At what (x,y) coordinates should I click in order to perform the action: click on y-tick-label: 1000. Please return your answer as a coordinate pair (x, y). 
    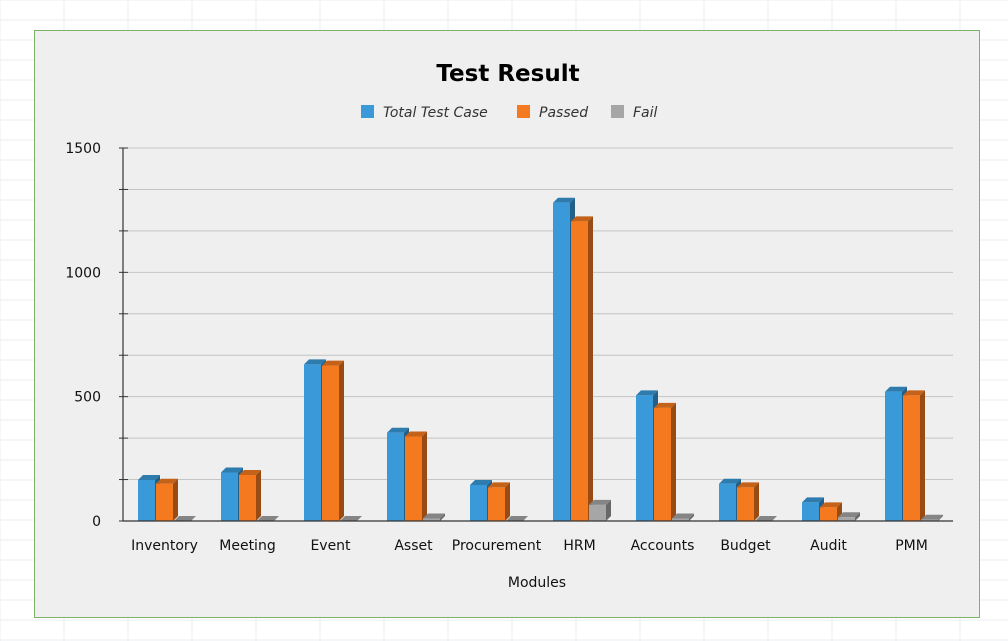
    Looking at the image, I should click on (83, 273).